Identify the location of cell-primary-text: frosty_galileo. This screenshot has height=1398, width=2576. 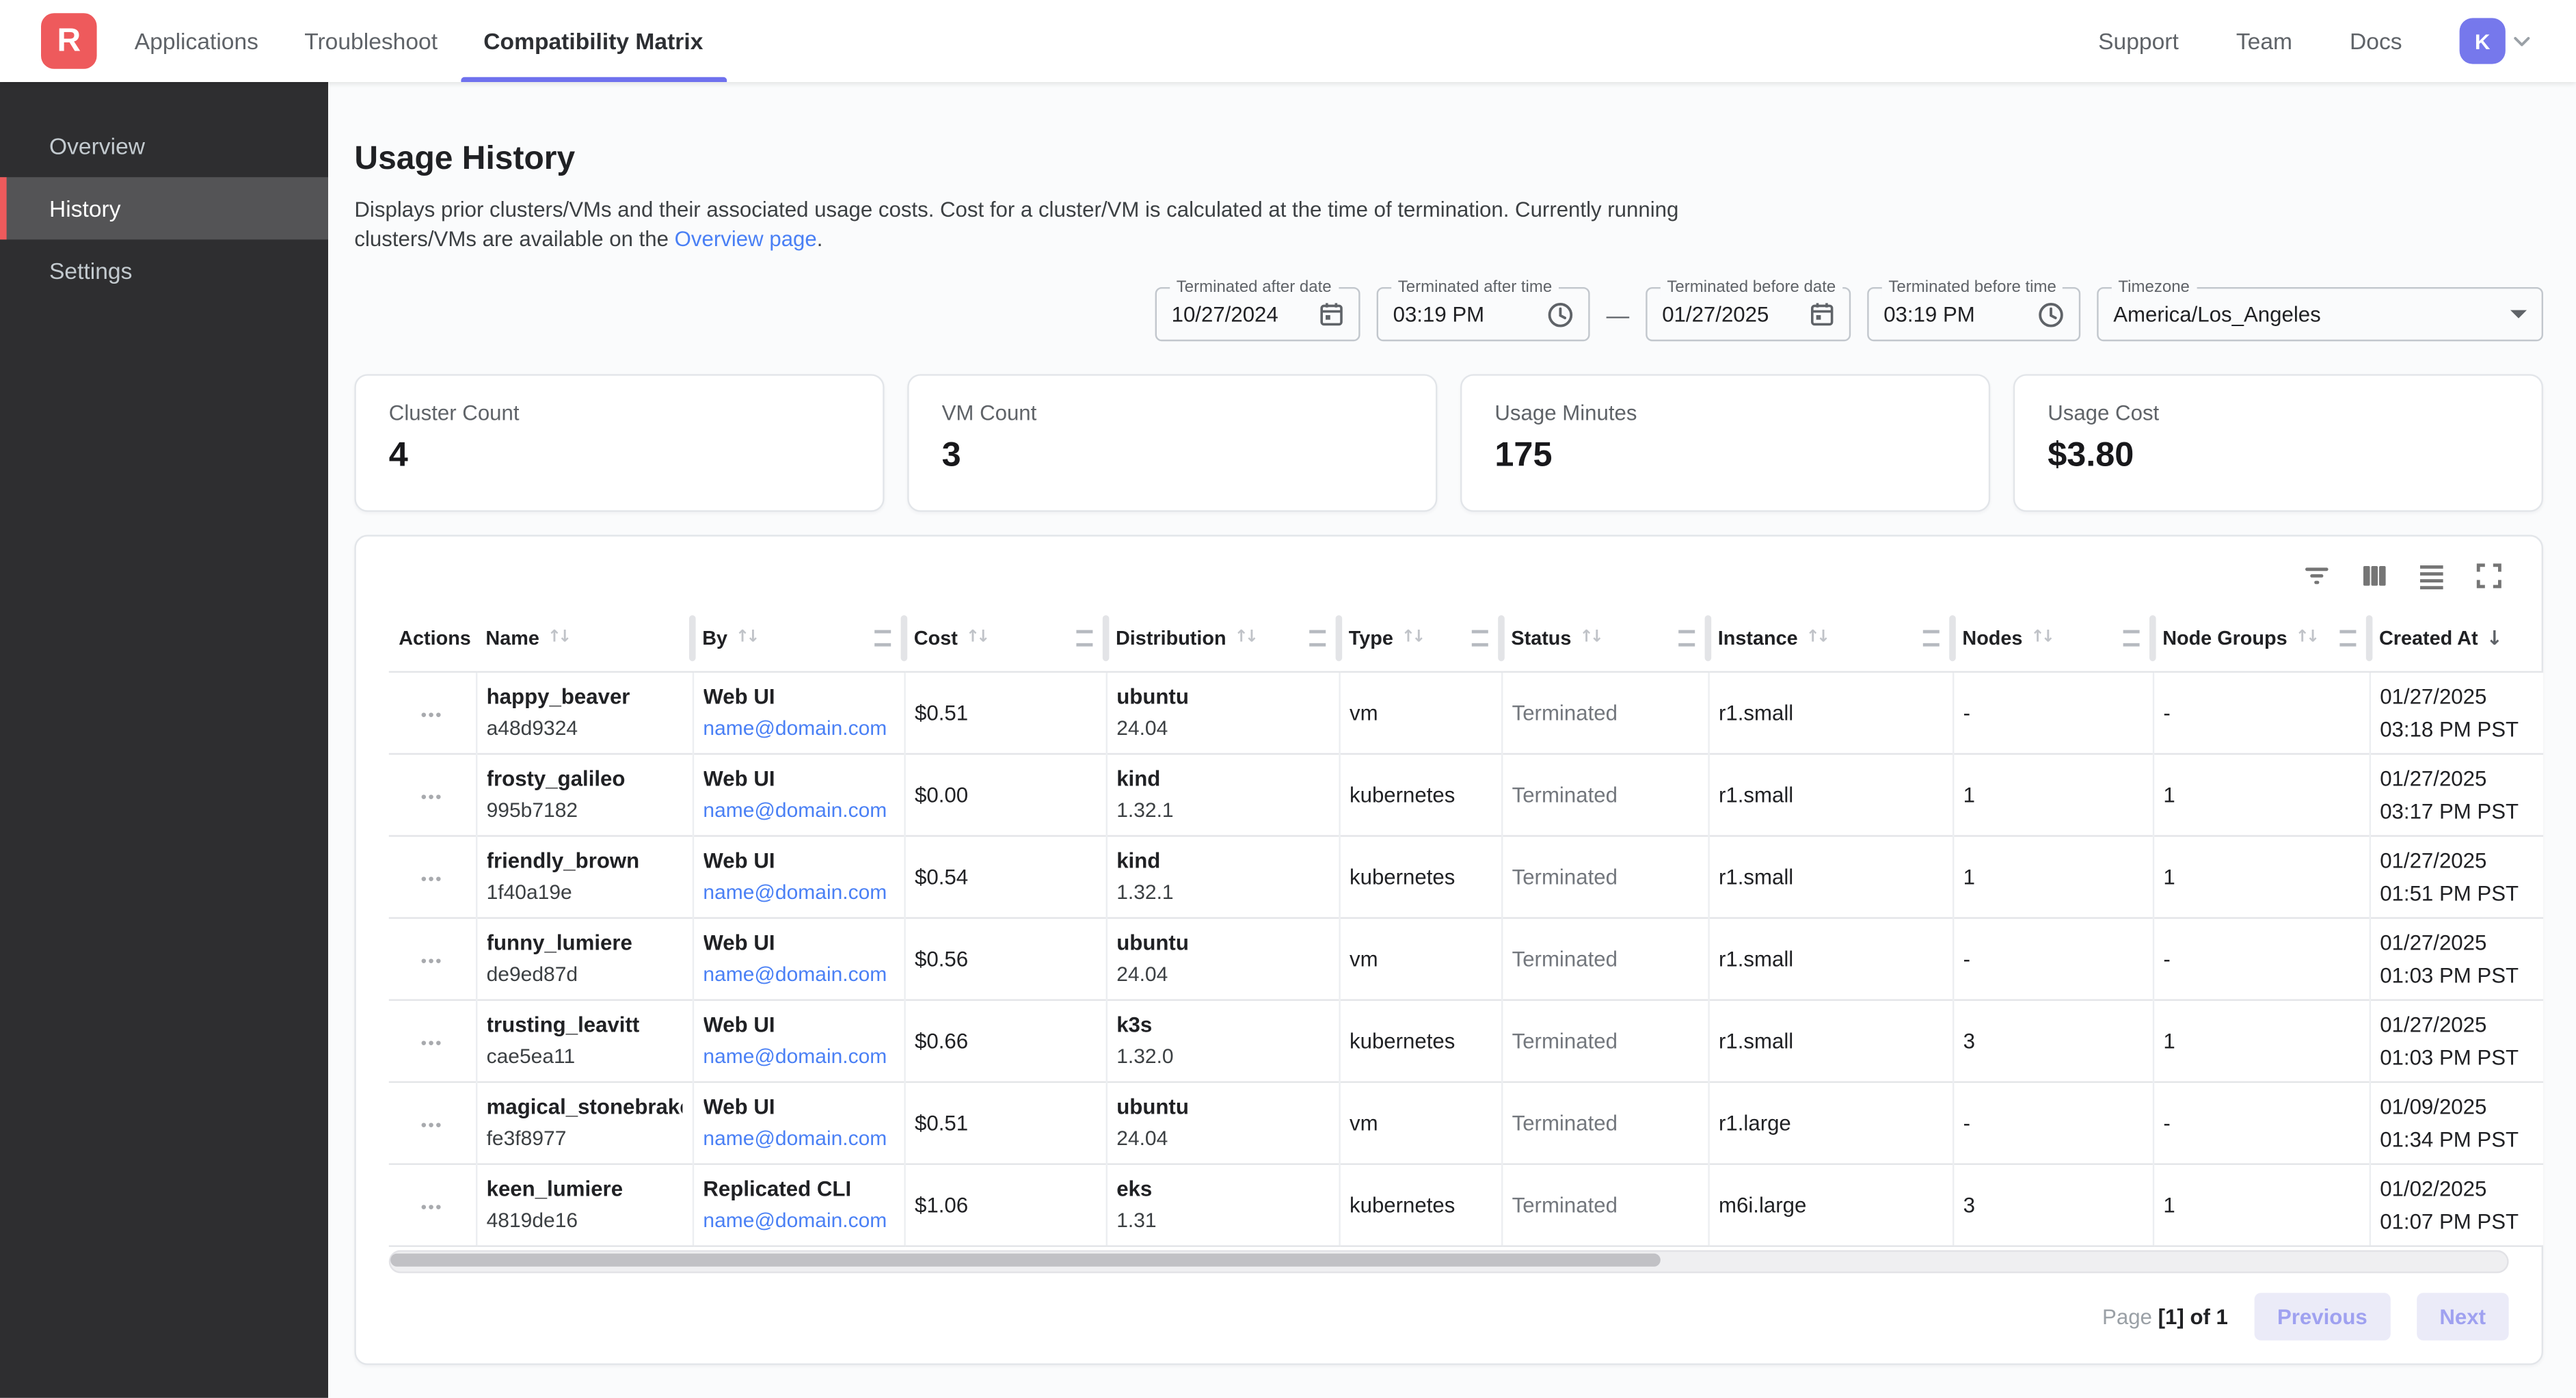
(556, 779).